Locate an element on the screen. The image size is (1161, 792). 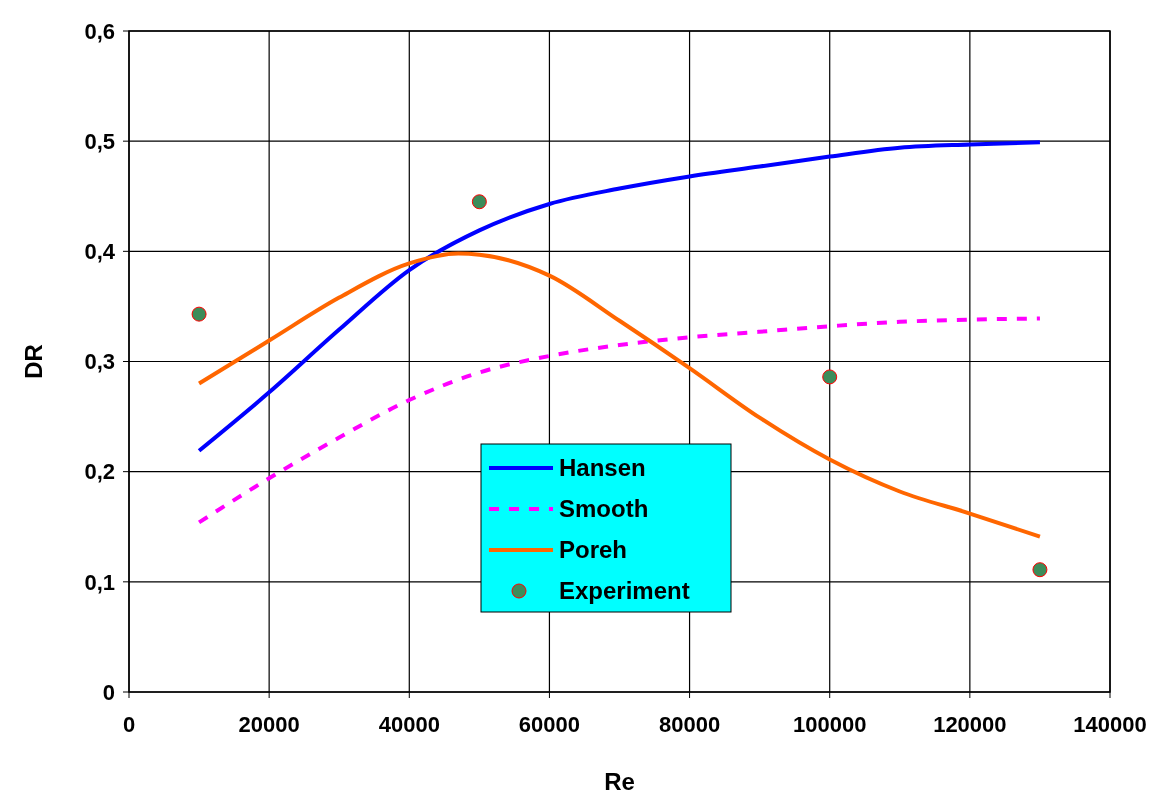
y-tick-label: 0,6 is located at coordinates (99, 31).